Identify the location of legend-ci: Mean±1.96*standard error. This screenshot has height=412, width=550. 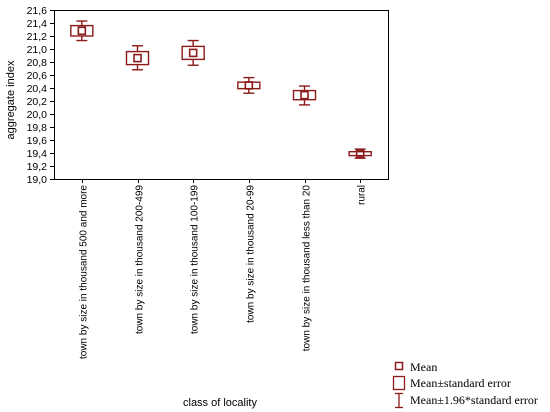
(466, 400).